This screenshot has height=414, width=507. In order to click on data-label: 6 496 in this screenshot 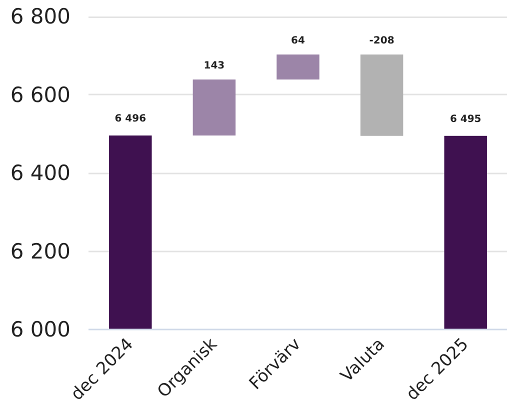, I will do `click(130, 118)`.